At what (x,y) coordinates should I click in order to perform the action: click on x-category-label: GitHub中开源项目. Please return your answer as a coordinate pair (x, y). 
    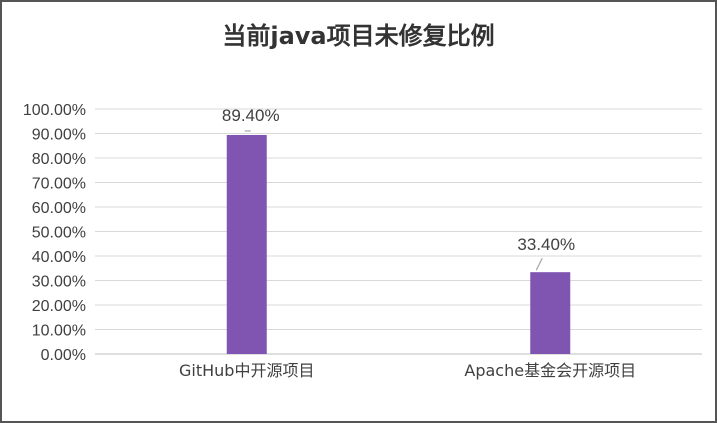
    Looking at the image, I should click on (246, 370).